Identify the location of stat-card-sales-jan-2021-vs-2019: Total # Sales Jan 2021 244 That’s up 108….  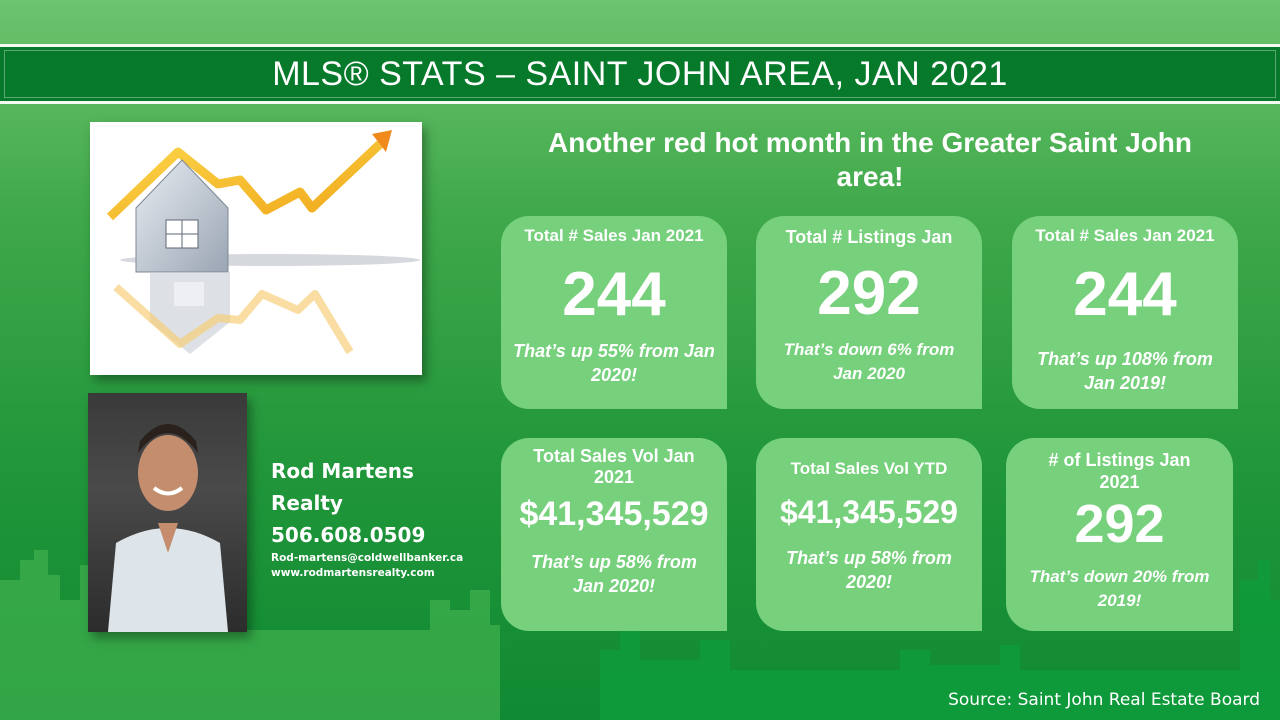
(1125, 312).